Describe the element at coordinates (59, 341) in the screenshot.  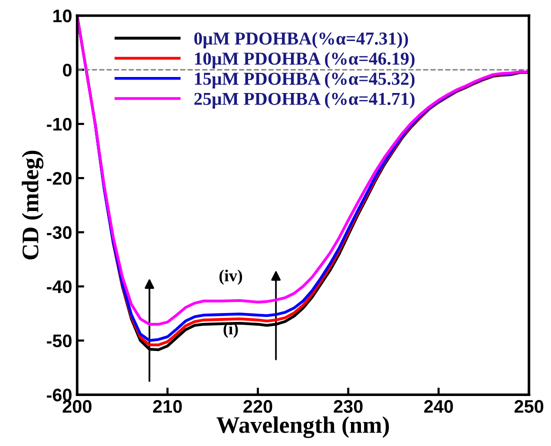
I see `y-tick-label: -50` at that location.